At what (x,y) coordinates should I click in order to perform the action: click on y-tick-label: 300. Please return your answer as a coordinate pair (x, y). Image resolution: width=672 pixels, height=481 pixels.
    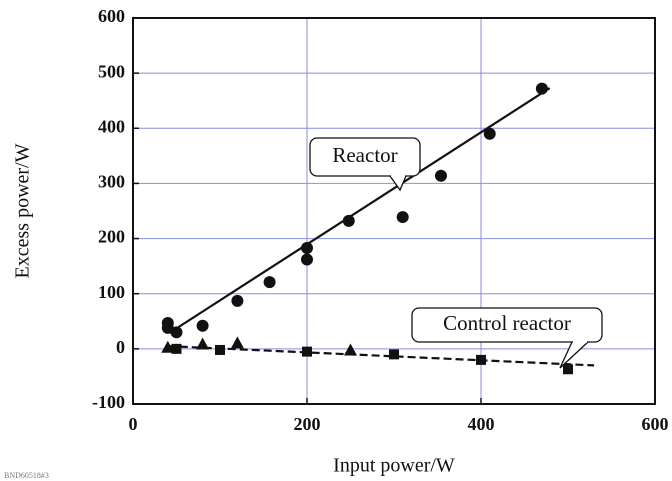
    Looking at the image, I should click on (111, 182).